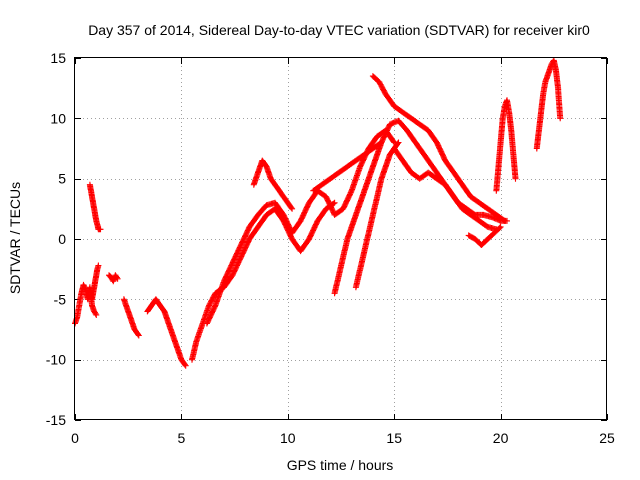 This screenshot has height=480, width=640. I want to click on series-prn-b, so click(95, 207).